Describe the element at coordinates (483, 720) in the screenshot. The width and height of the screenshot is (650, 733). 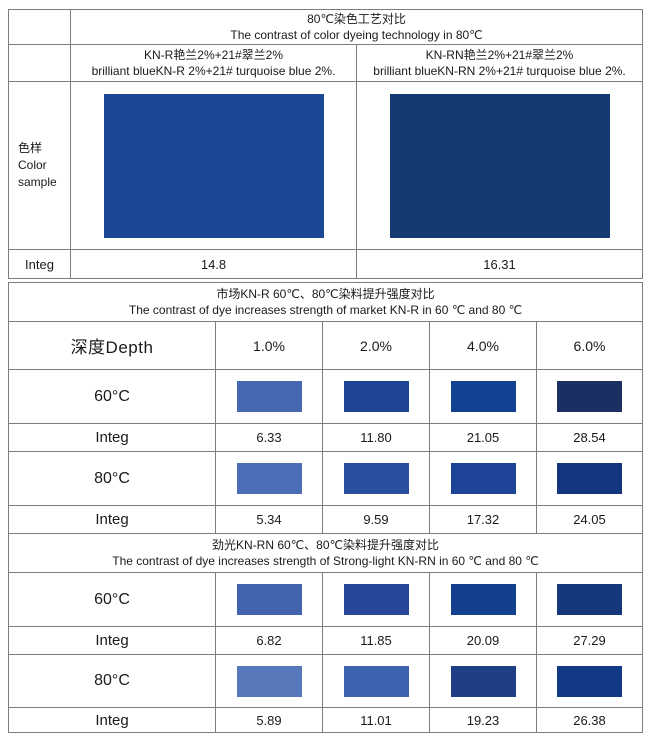
I see `integ-value-knrn-80-3: 19.23` at that location.